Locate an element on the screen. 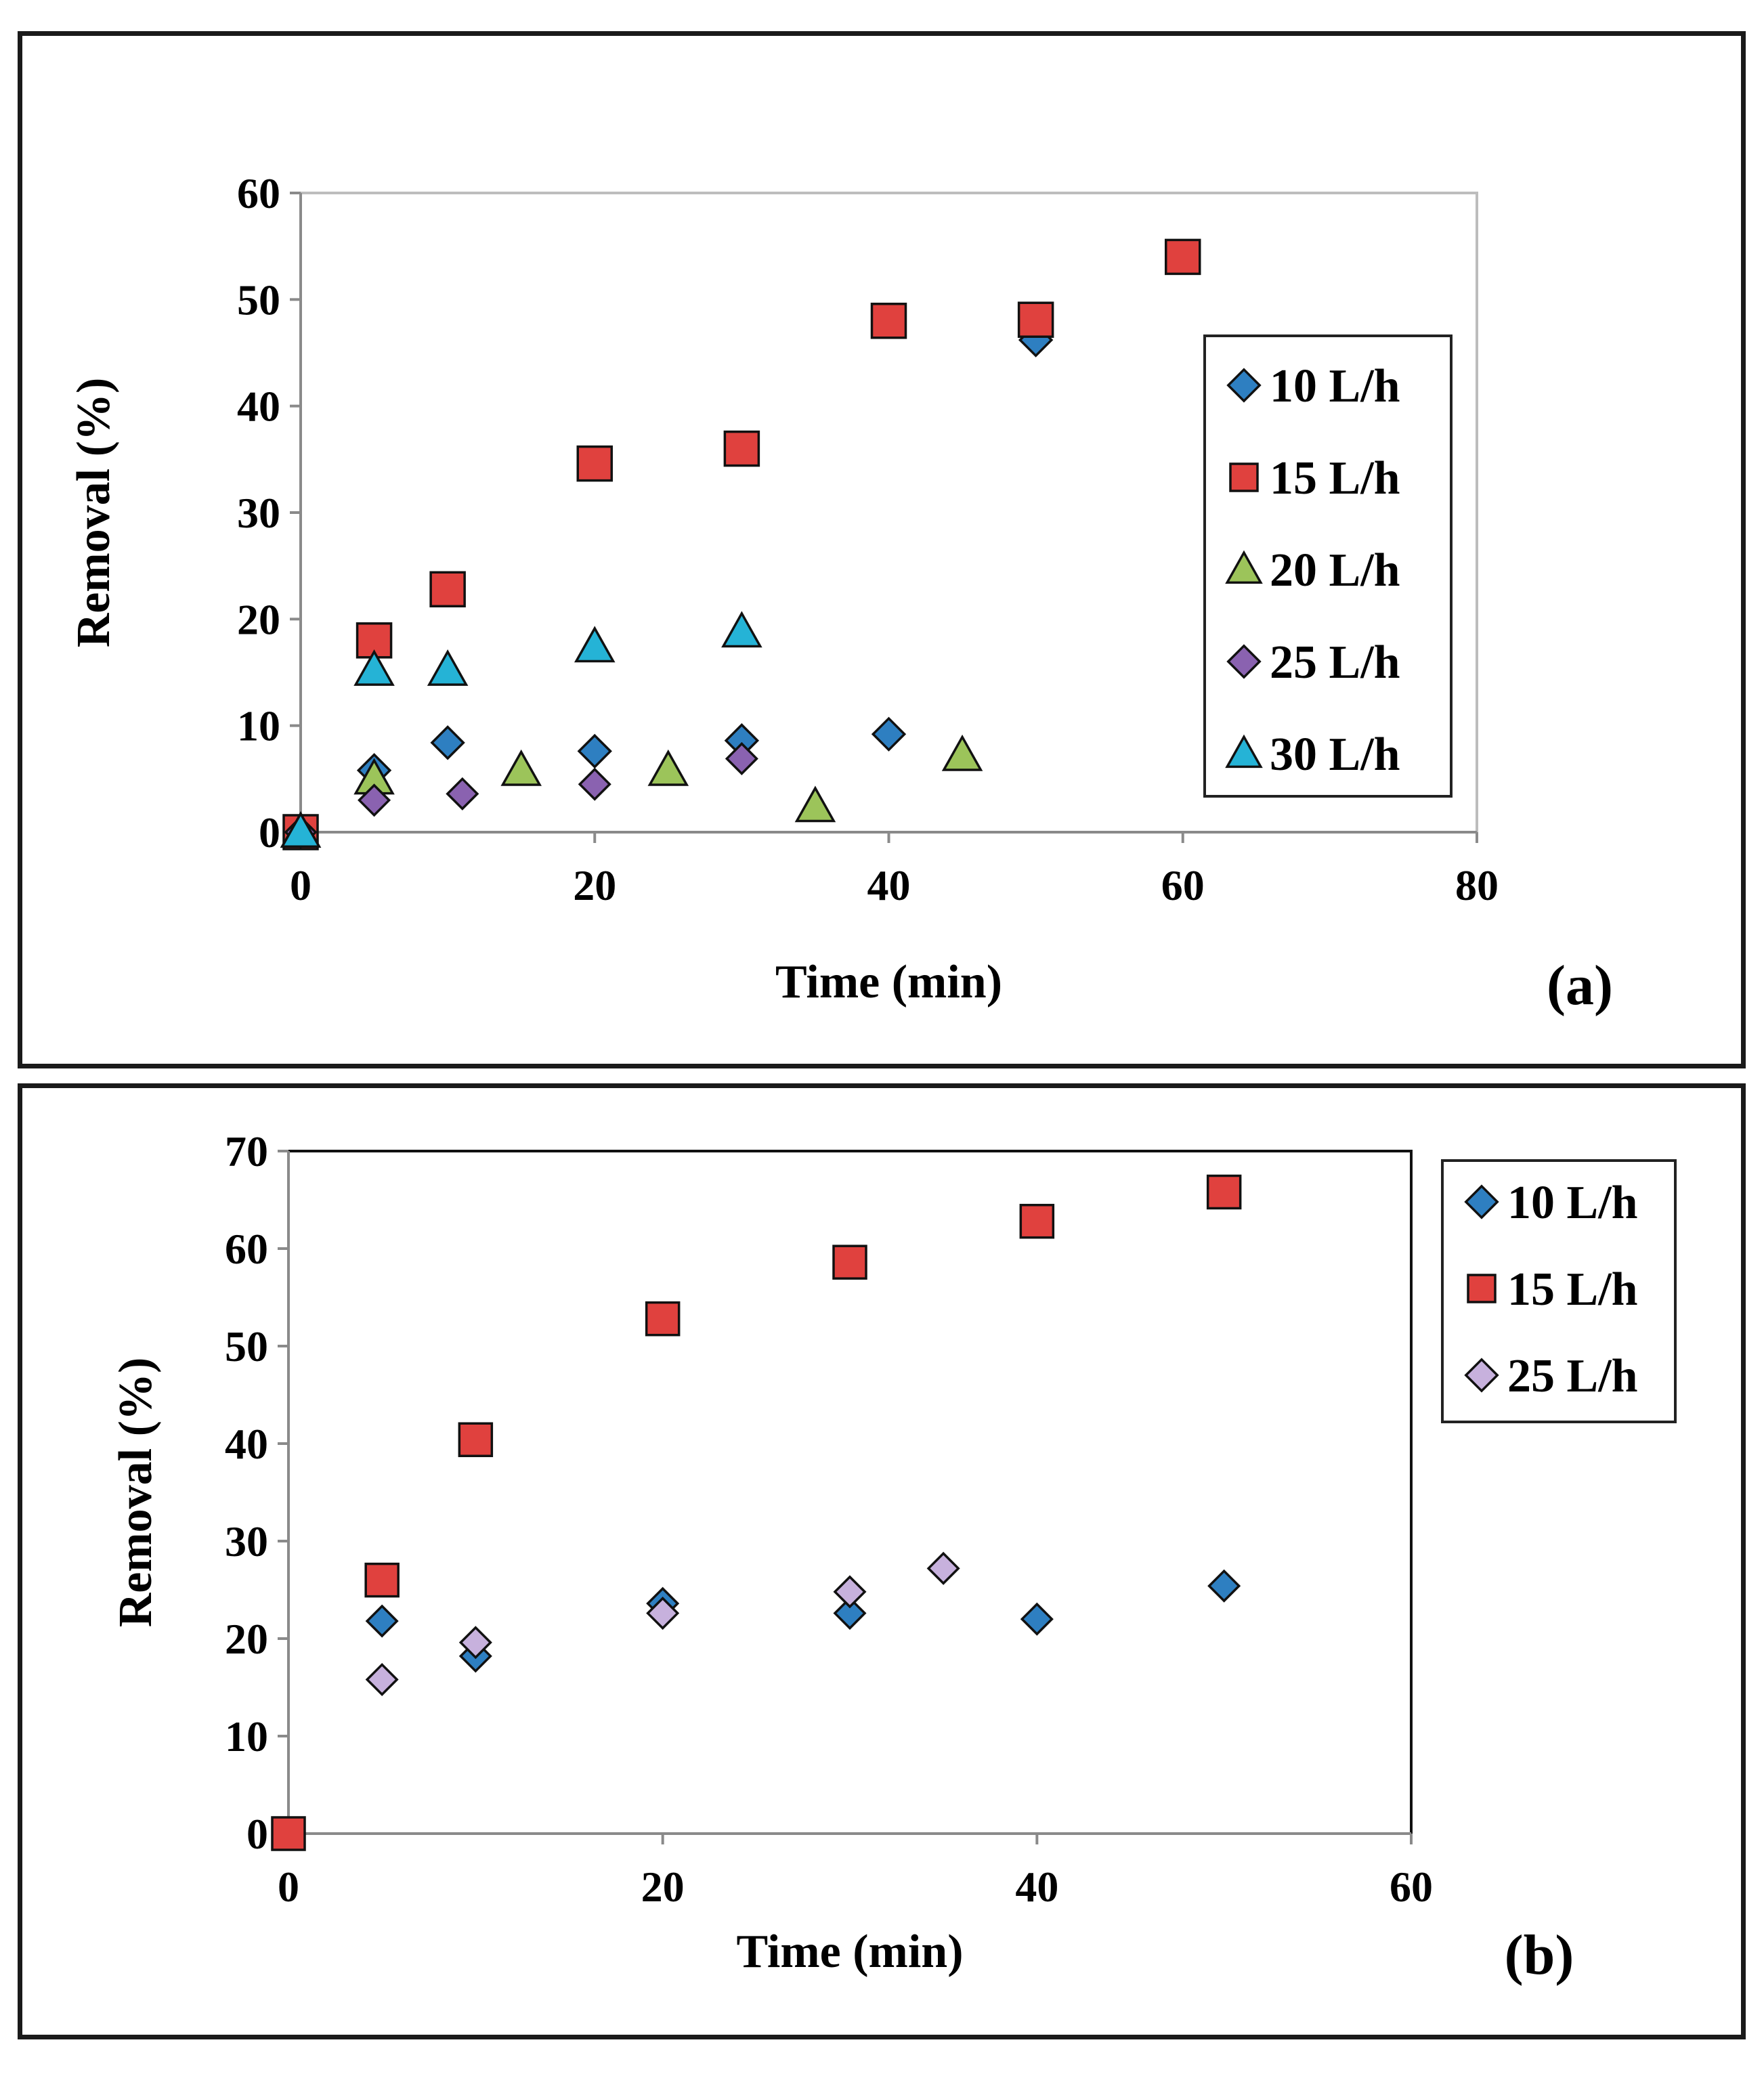 This screenshot has height=2076, width=1764. x-tick-label: 80 is located at coordinates (1477, 885).